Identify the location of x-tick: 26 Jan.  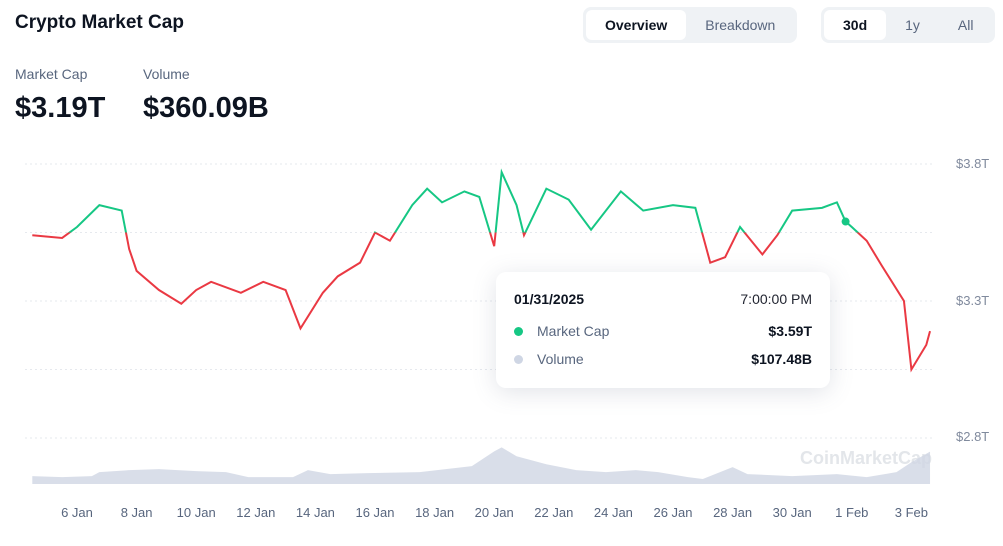
(673, 512).